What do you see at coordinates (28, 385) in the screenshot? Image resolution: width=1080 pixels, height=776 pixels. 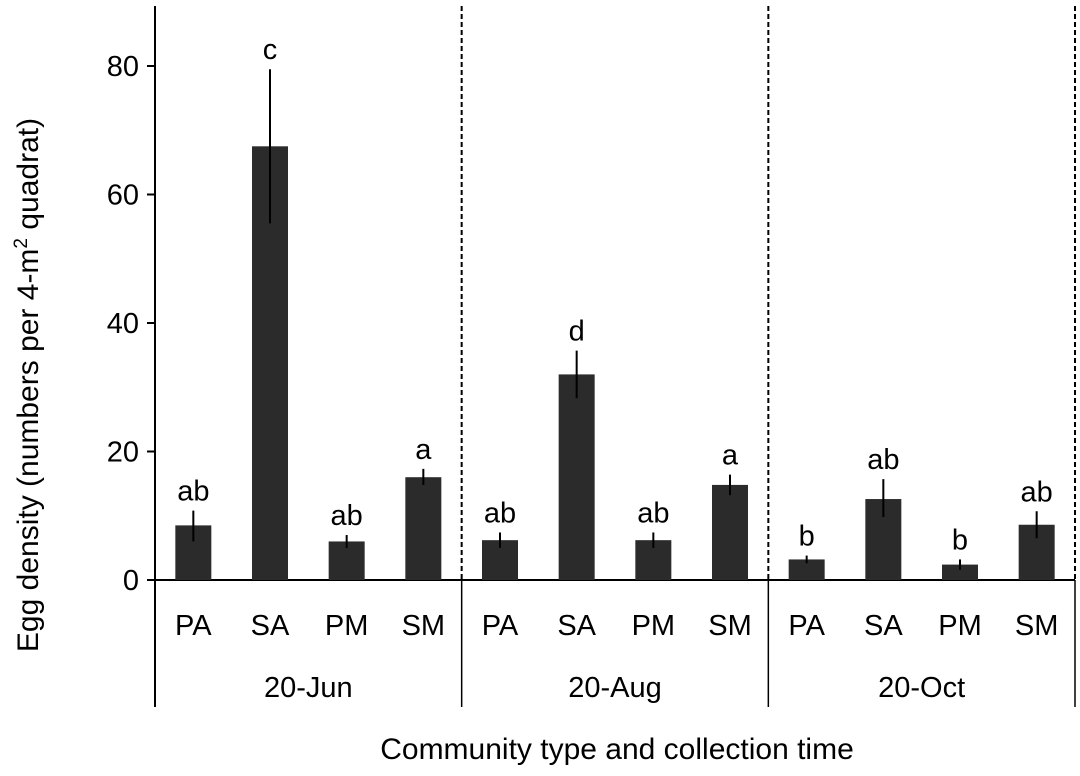 I see `y-axis-title: Egg density (numbers per 4-m2 quadrat)` at bounding box center [28, 385].